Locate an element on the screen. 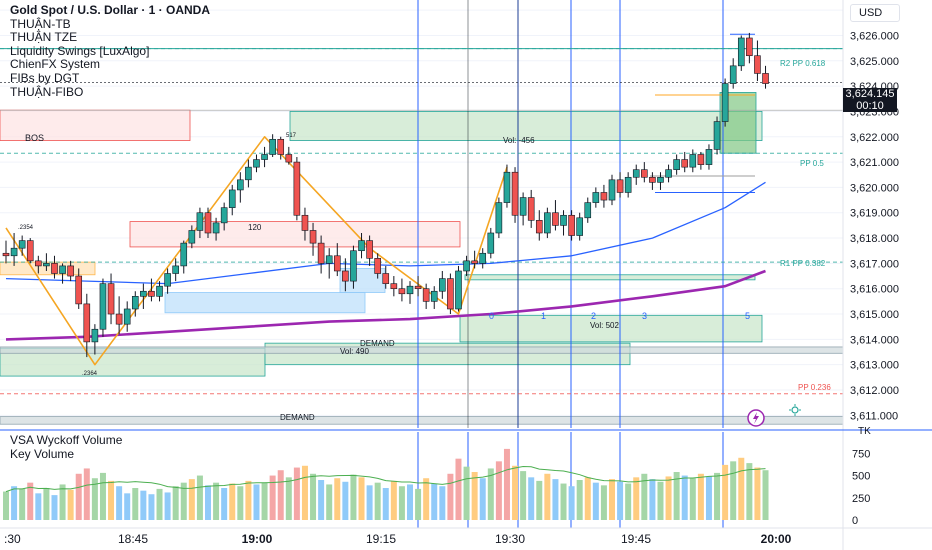 The image size is (932, 550). y-tick-label: 3,621.000 is located at coordinates (874, 163).